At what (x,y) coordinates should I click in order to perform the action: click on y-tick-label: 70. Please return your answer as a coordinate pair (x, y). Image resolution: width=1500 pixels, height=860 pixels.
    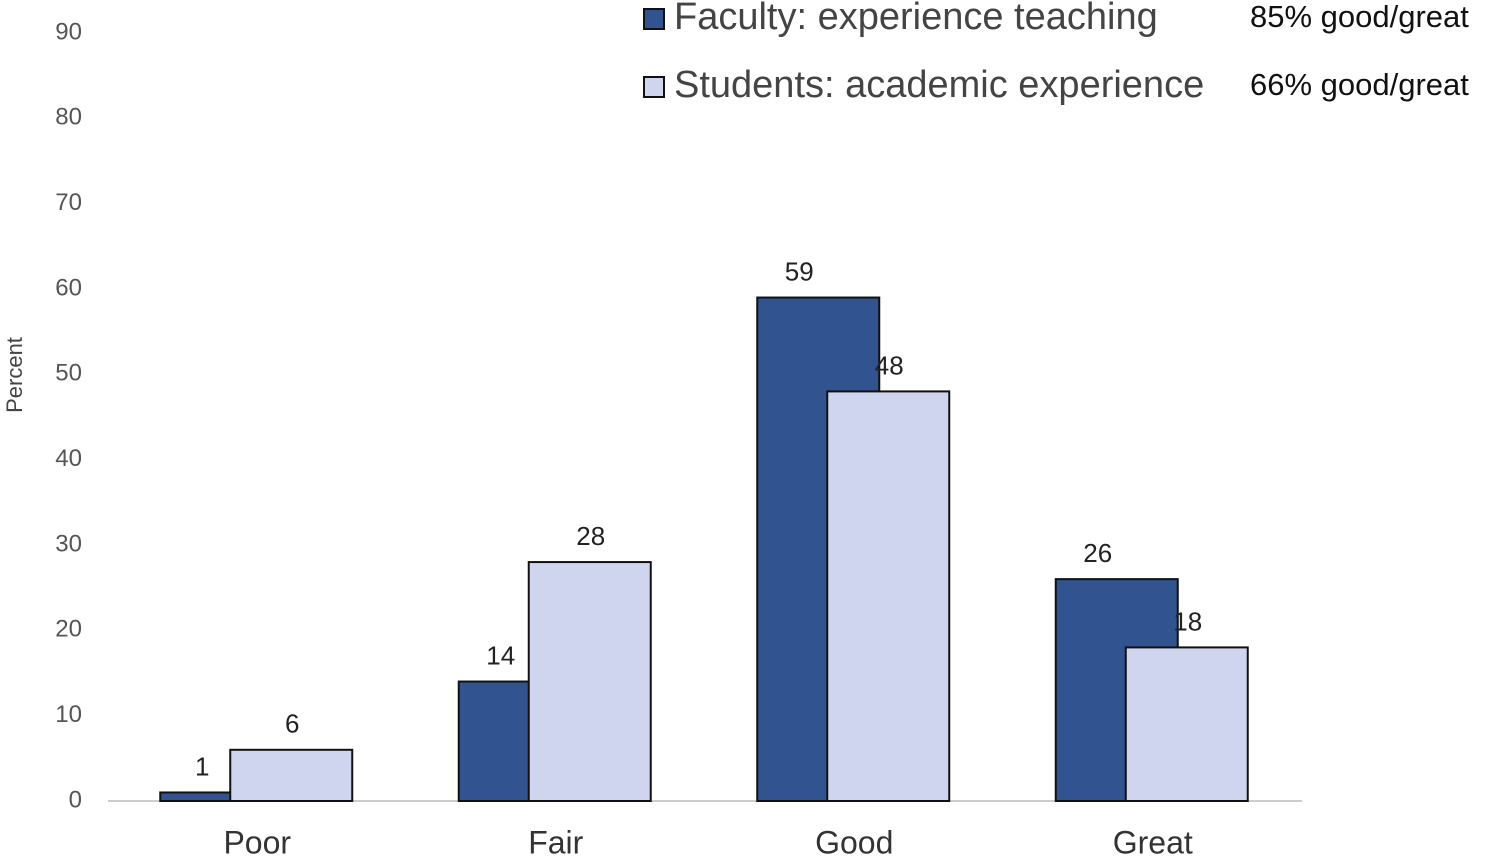
    Looking at the image, I should click on (68, 202).